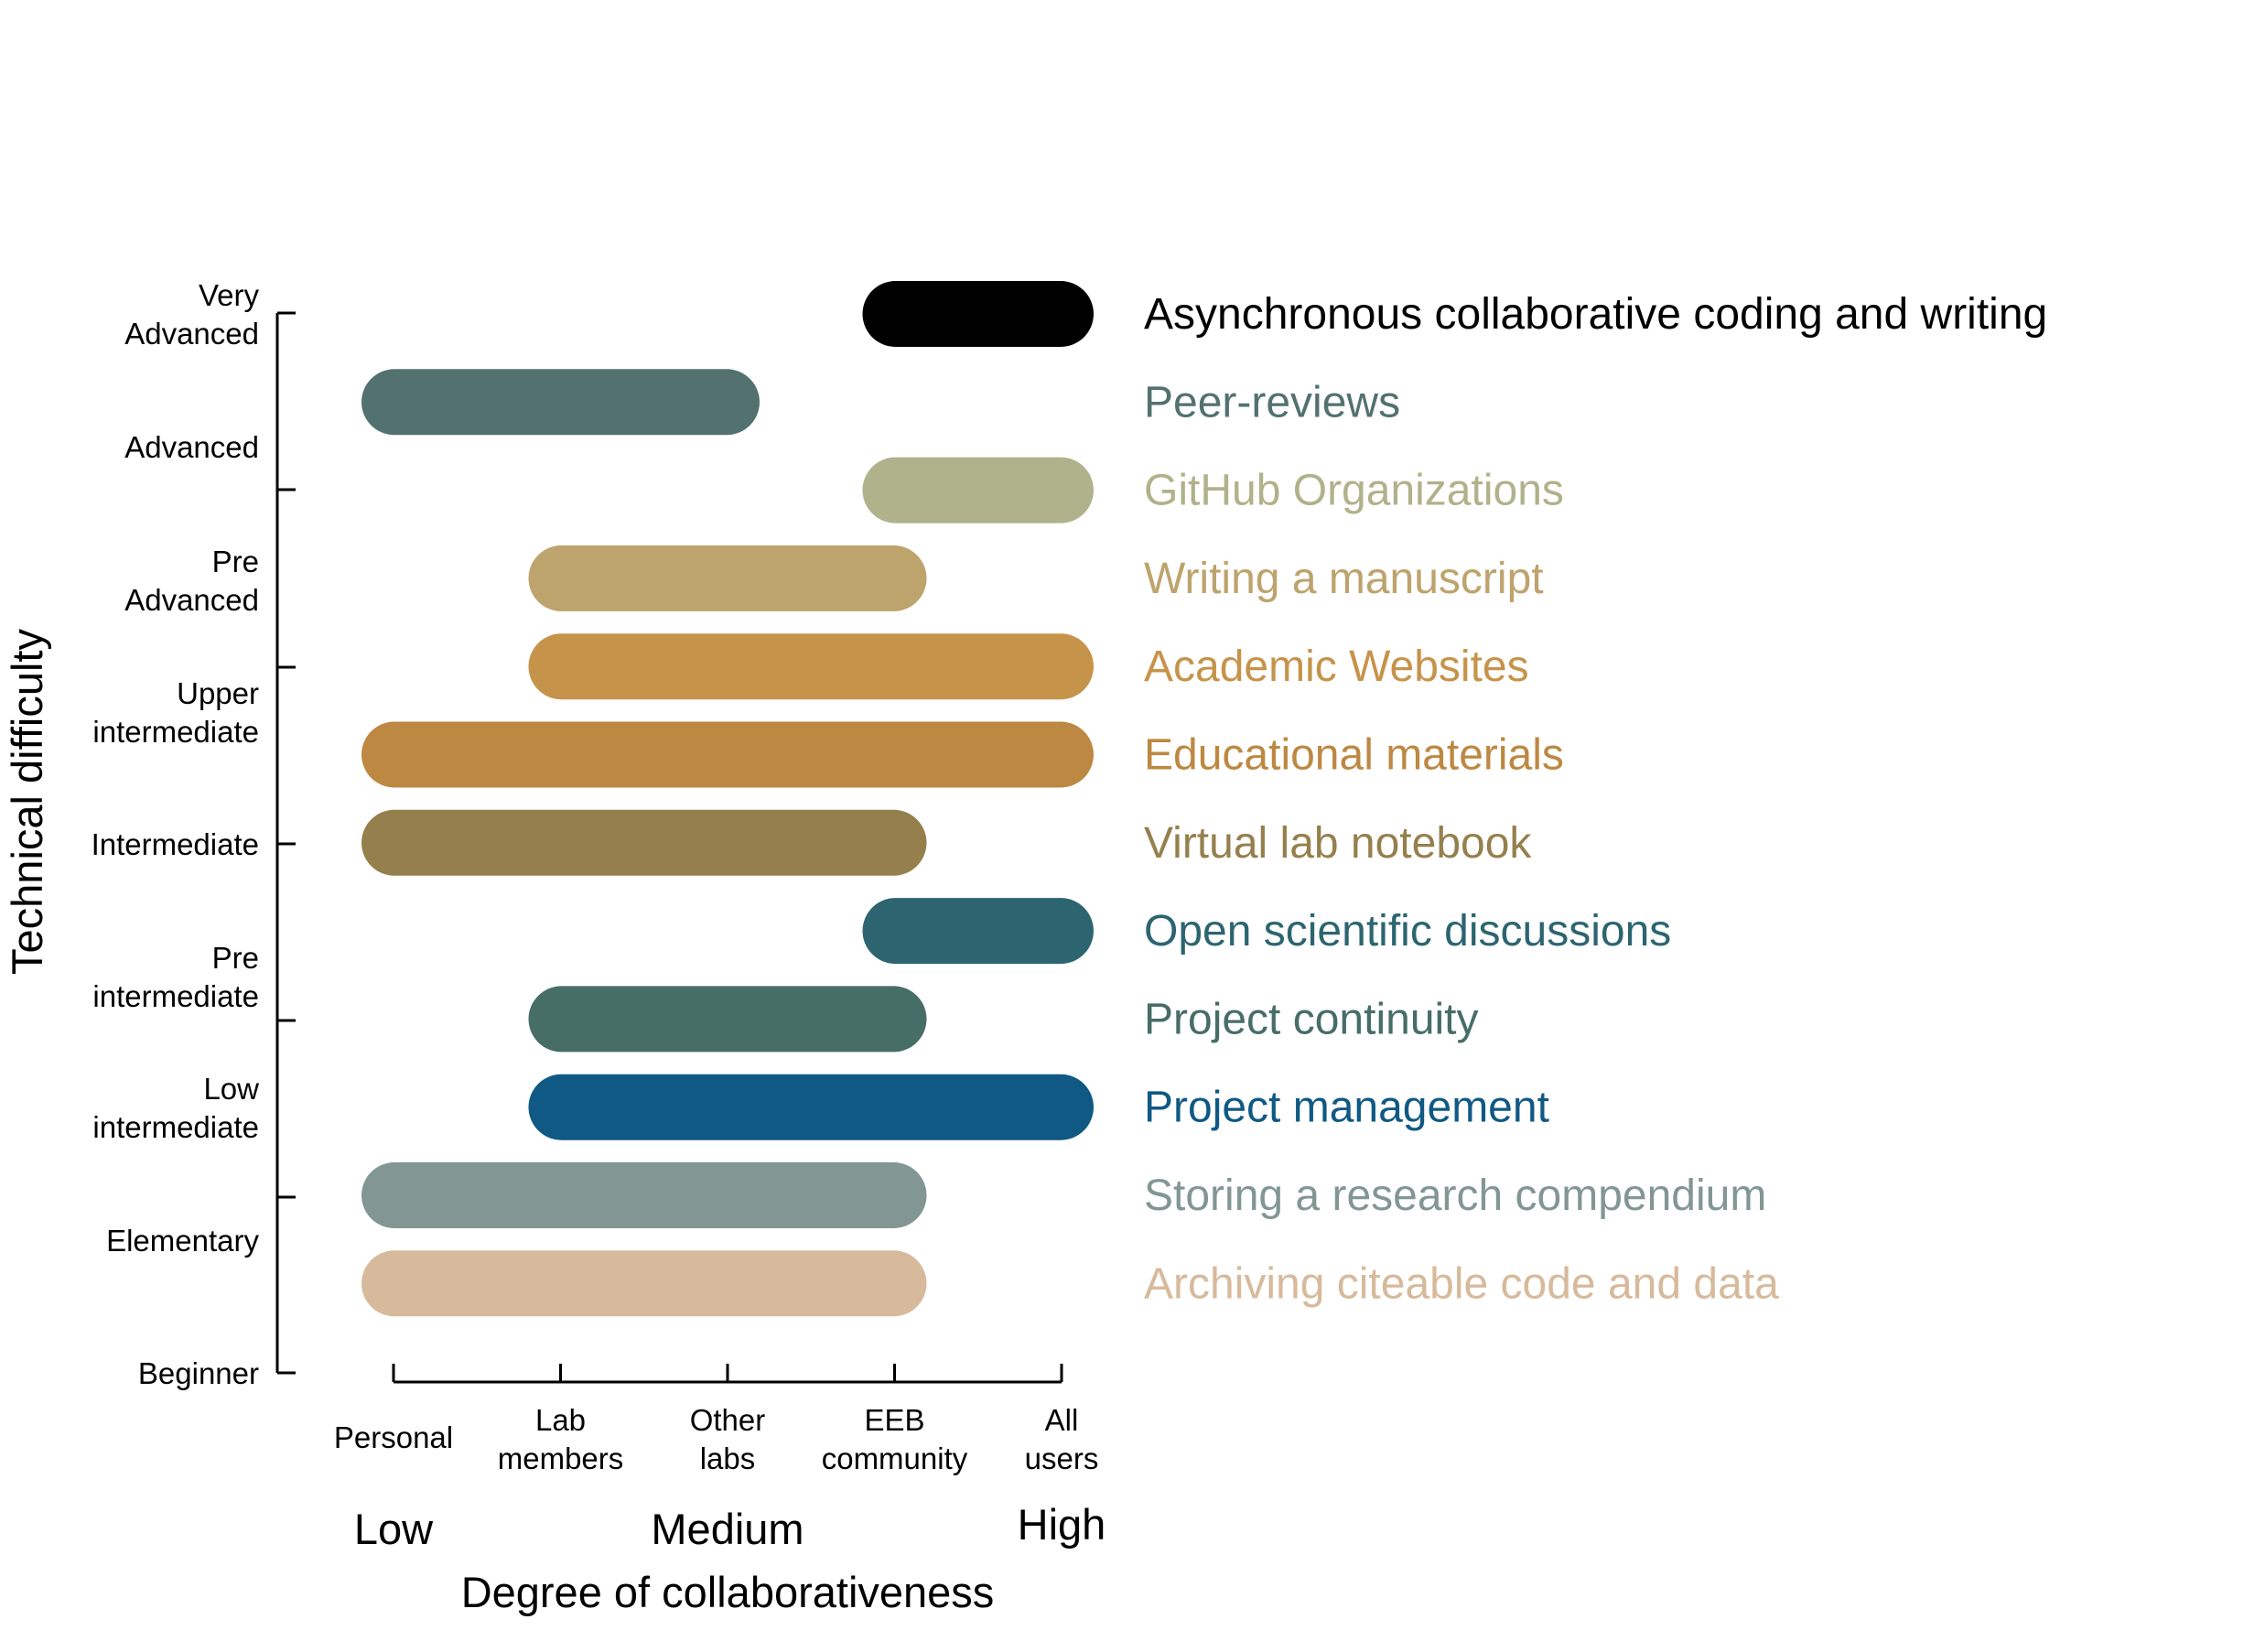  Describe the element at coordinates (175, 1108) in the screenshot. I see `y-tick-label: Low intermediate` at that location.